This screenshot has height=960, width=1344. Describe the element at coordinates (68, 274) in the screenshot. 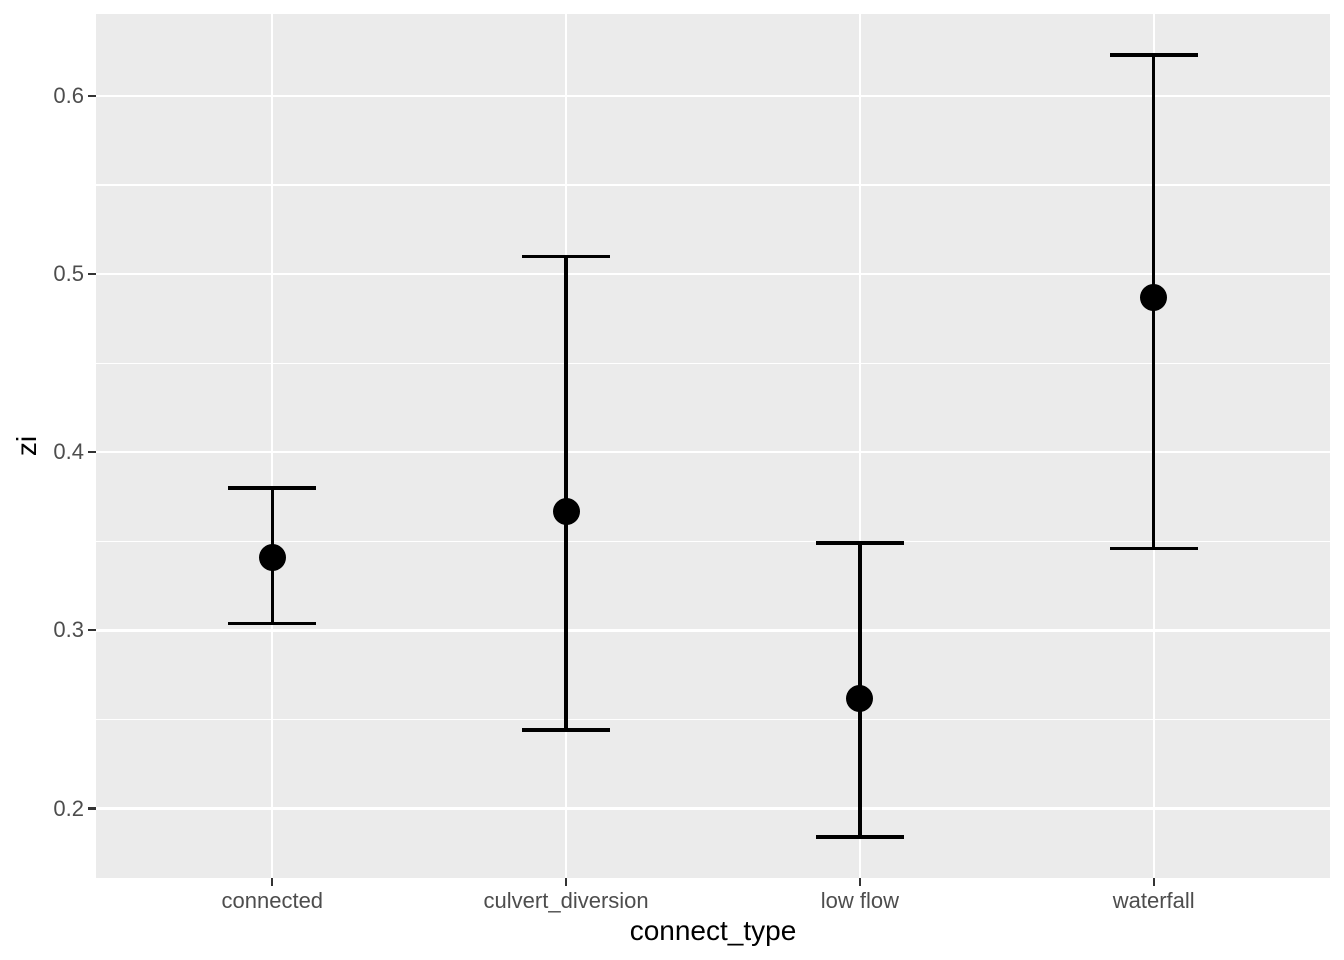

I see `y-tick-label: 0.5` at that location.